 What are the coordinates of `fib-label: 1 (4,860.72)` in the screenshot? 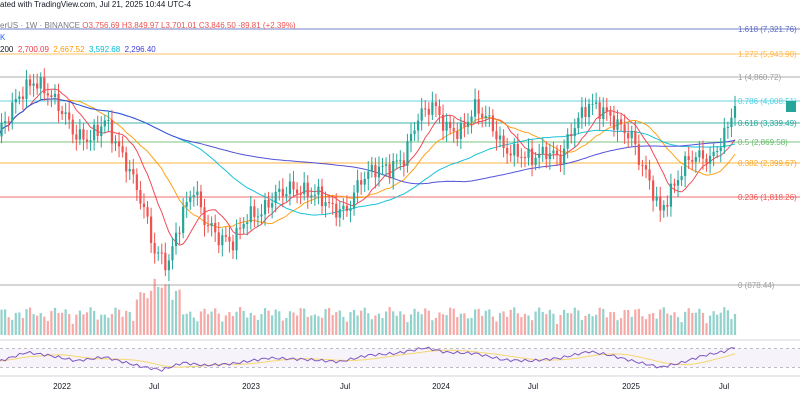 It's located at (759, 77).